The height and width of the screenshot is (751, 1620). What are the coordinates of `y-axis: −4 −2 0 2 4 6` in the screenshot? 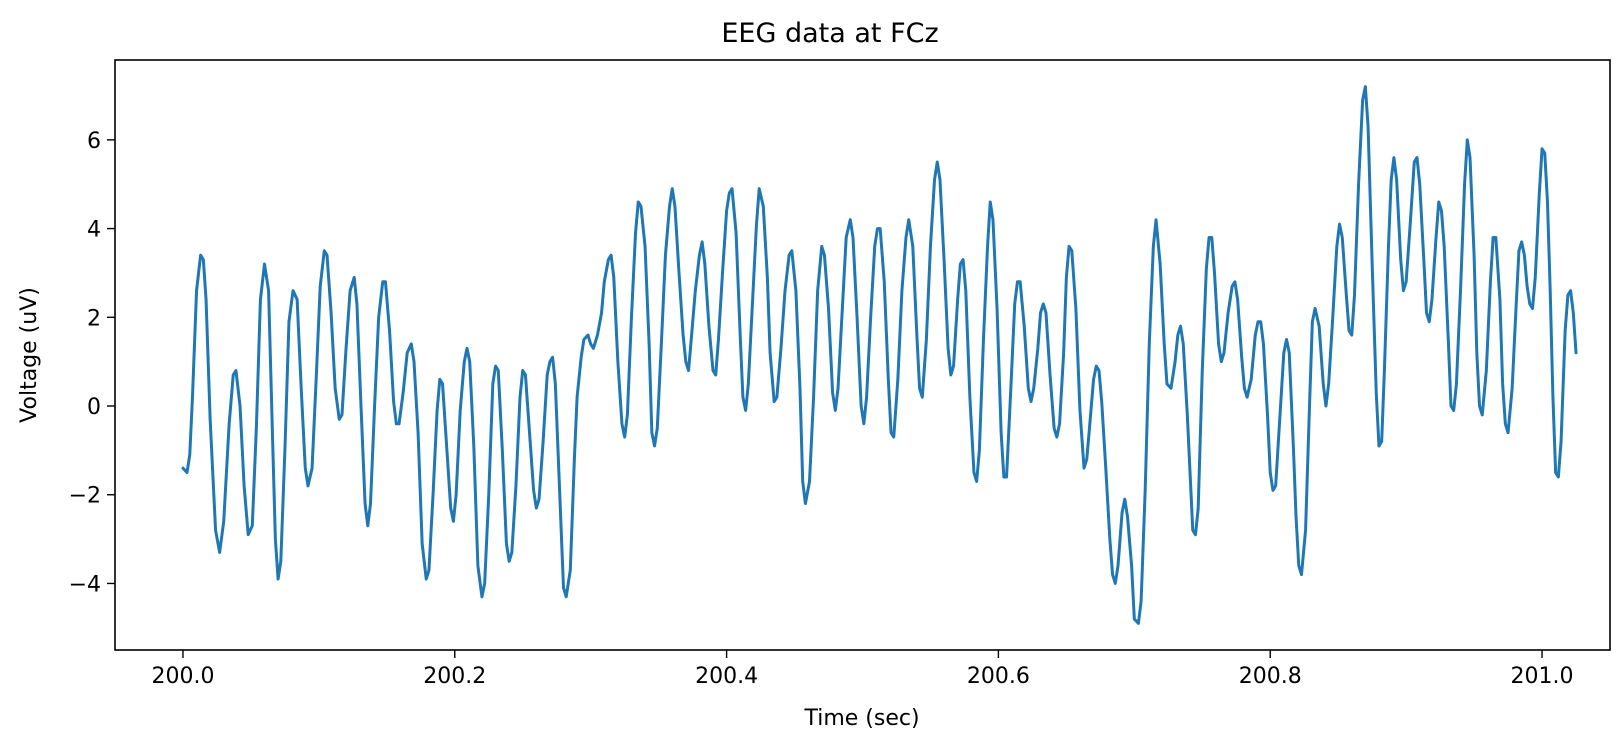 It's located at (92, 363).